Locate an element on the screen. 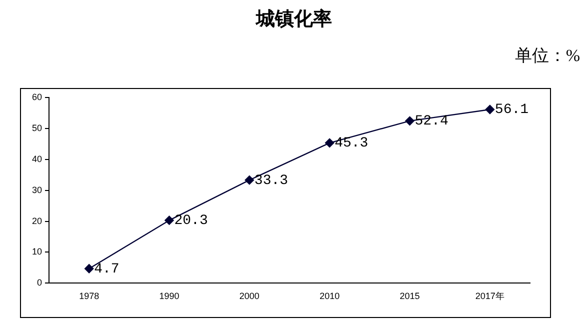 This screenshot has height=330, width=588. data-label: 20.3 is located at coordinates (191, 221).